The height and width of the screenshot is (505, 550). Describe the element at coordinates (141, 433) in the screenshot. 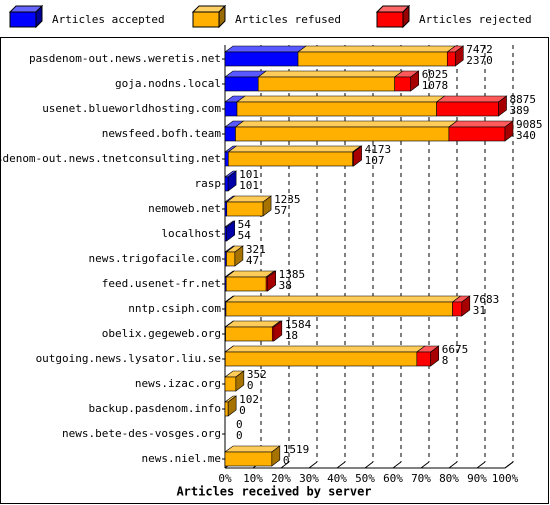

I see `y-tick-label: news.bete-des-vosges.org` at that location.